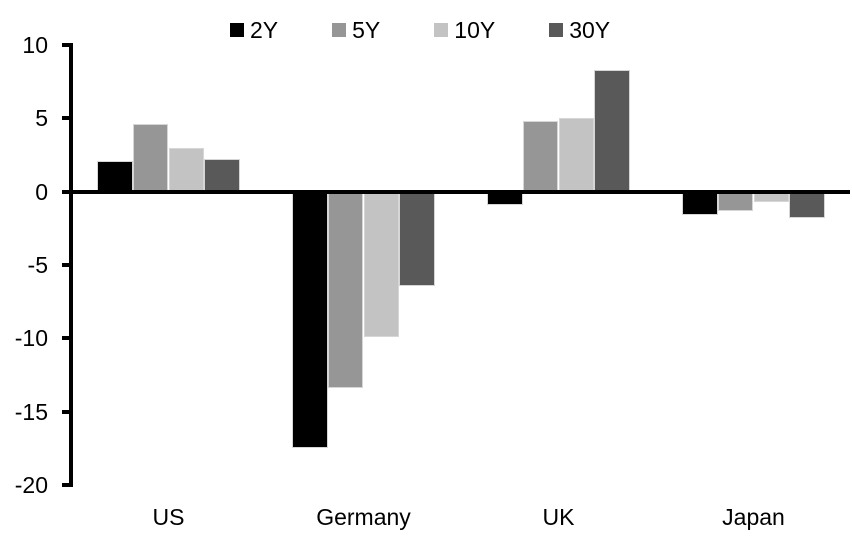 This screenshot has width=852, height=539. I want to click on legend-item-2y: 2Y, so click(254, 30).